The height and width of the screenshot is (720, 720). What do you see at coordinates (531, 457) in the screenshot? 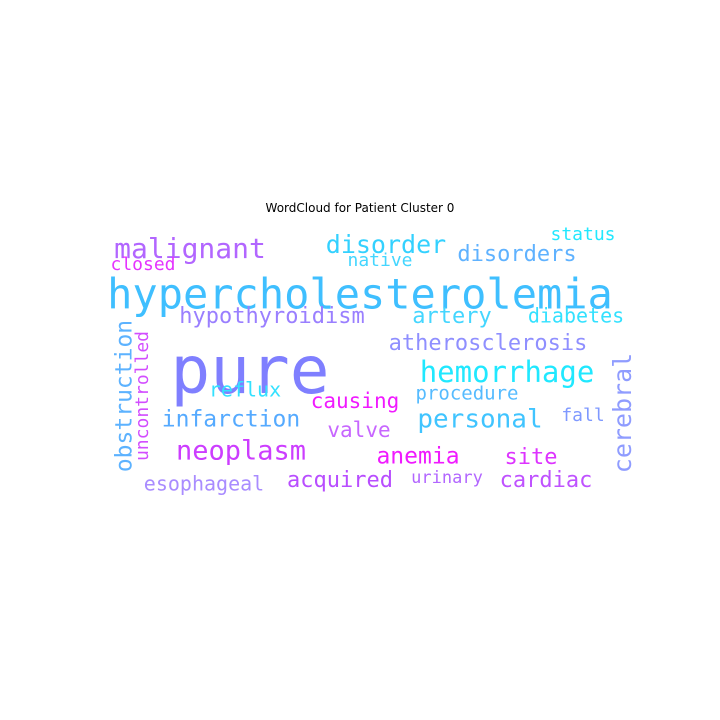
I see `word-site: site` at bounding box center [531, 457].